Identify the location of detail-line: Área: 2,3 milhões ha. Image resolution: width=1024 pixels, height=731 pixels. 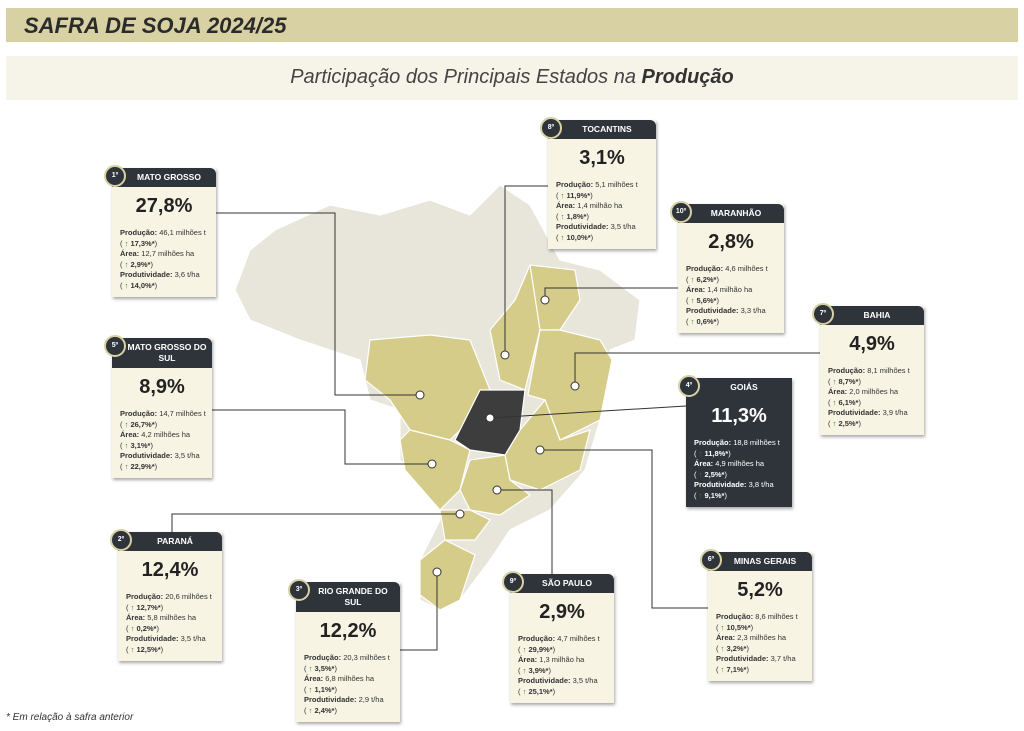
(761, 638).